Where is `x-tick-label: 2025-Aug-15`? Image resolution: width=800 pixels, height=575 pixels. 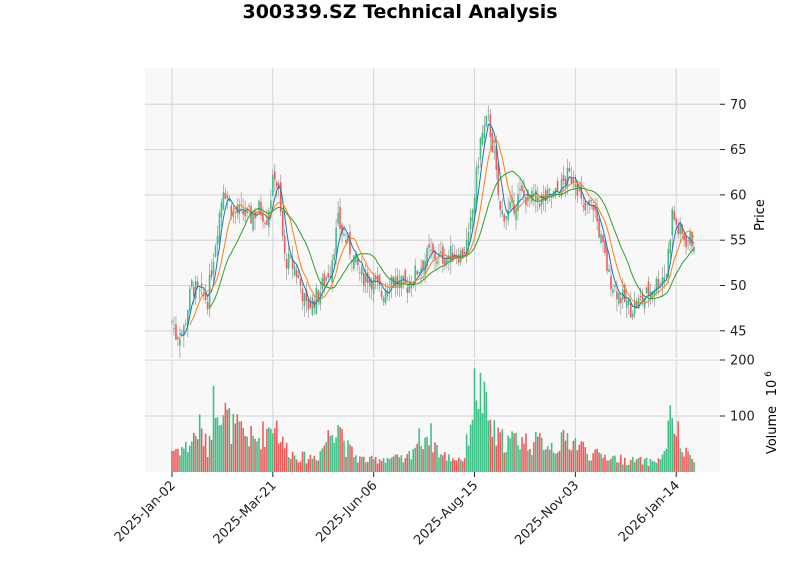 x-tick-label: 2025-Aug-15 is located at coordinates (446, 513).